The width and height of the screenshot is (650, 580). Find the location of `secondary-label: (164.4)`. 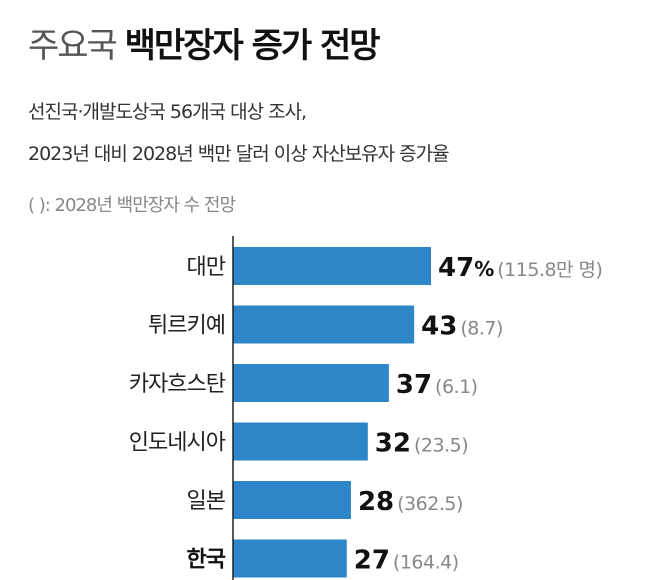

secondary-label: (164.4) is located at coordinates (426, 563).